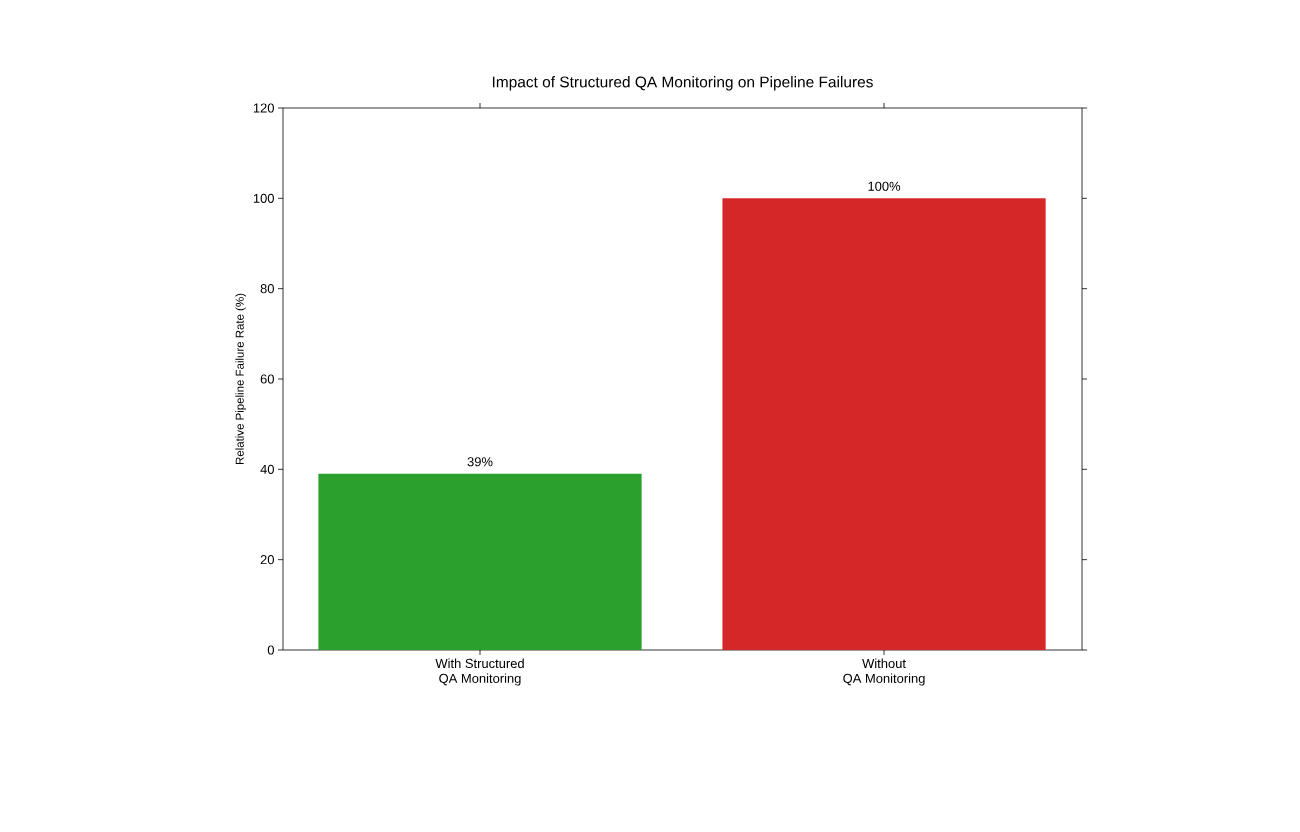 The width and height of the screenshot is (1300, 832). Describe the element at coordinates (267, 469) in the screenshot. I see `y-tick-label: 40` at that location.